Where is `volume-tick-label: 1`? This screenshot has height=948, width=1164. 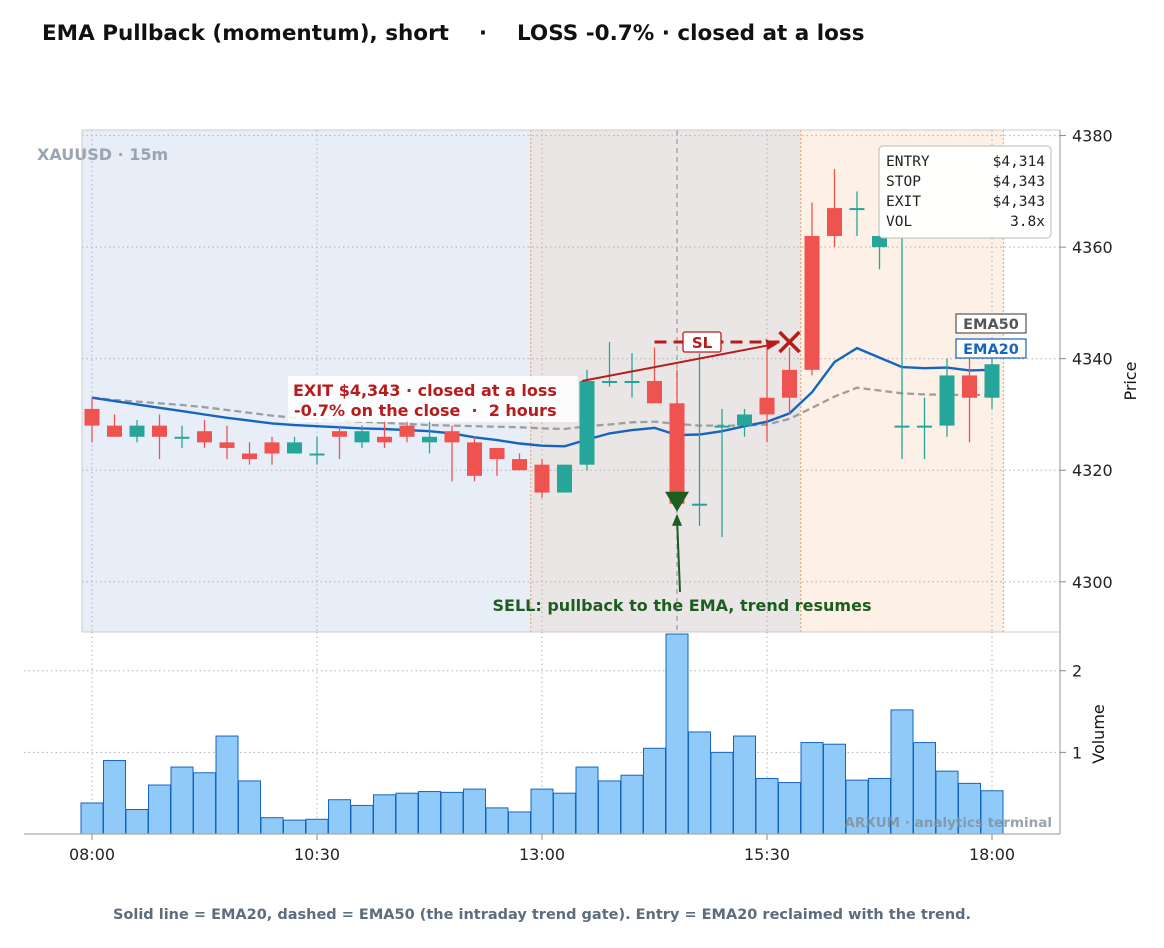 volume-tick-label: 1 is located at coordinates (1077, 752).